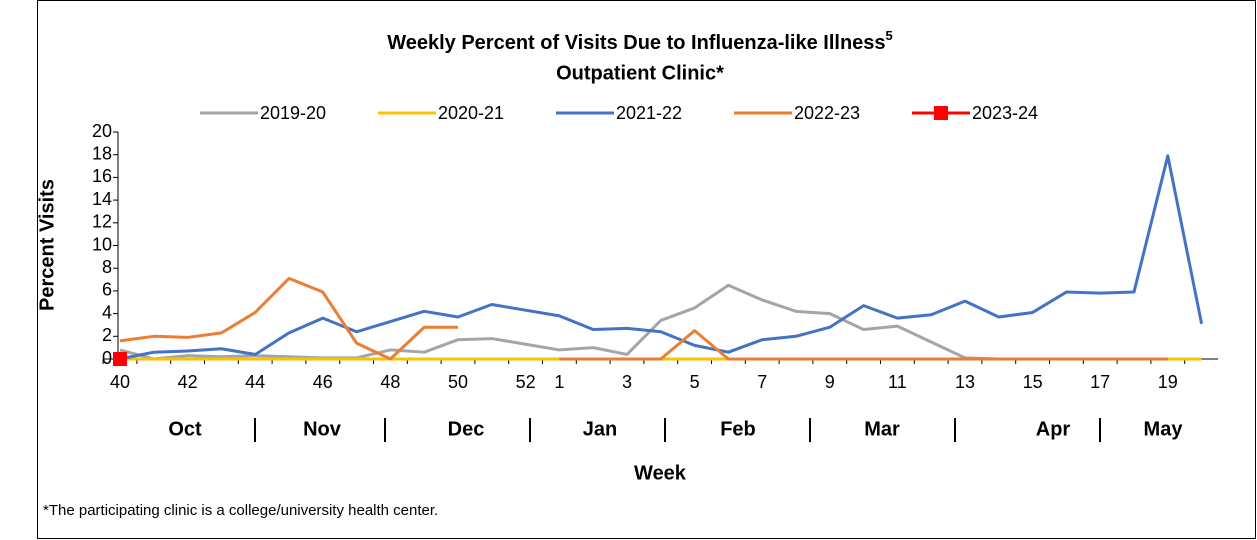 The width and height of the screenshot is (1257, 540). What do you see at coordinates (1168, 382) in the screenshot?
I see `x-tick-label: 19` at bounding box center [1168, 382].